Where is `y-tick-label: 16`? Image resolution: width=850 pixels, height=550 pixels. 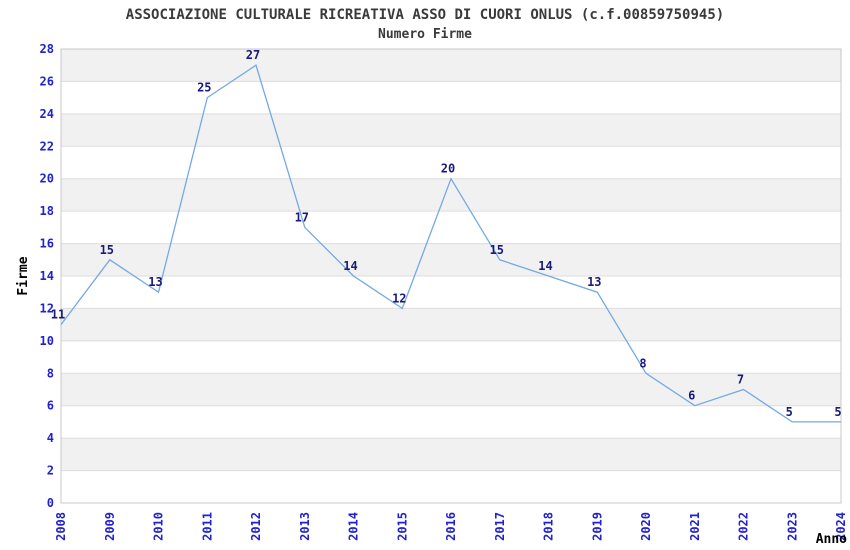 y-tick-label: 16 is located at coordinates (47, 244).